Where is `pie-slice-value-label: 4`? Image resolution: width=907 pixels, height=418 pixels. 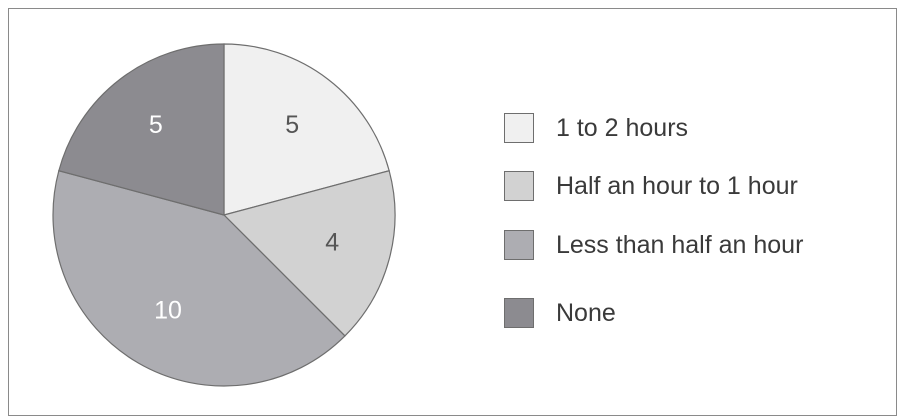 pie-slice-value-label: 4 is located at coordinates (332, 243).